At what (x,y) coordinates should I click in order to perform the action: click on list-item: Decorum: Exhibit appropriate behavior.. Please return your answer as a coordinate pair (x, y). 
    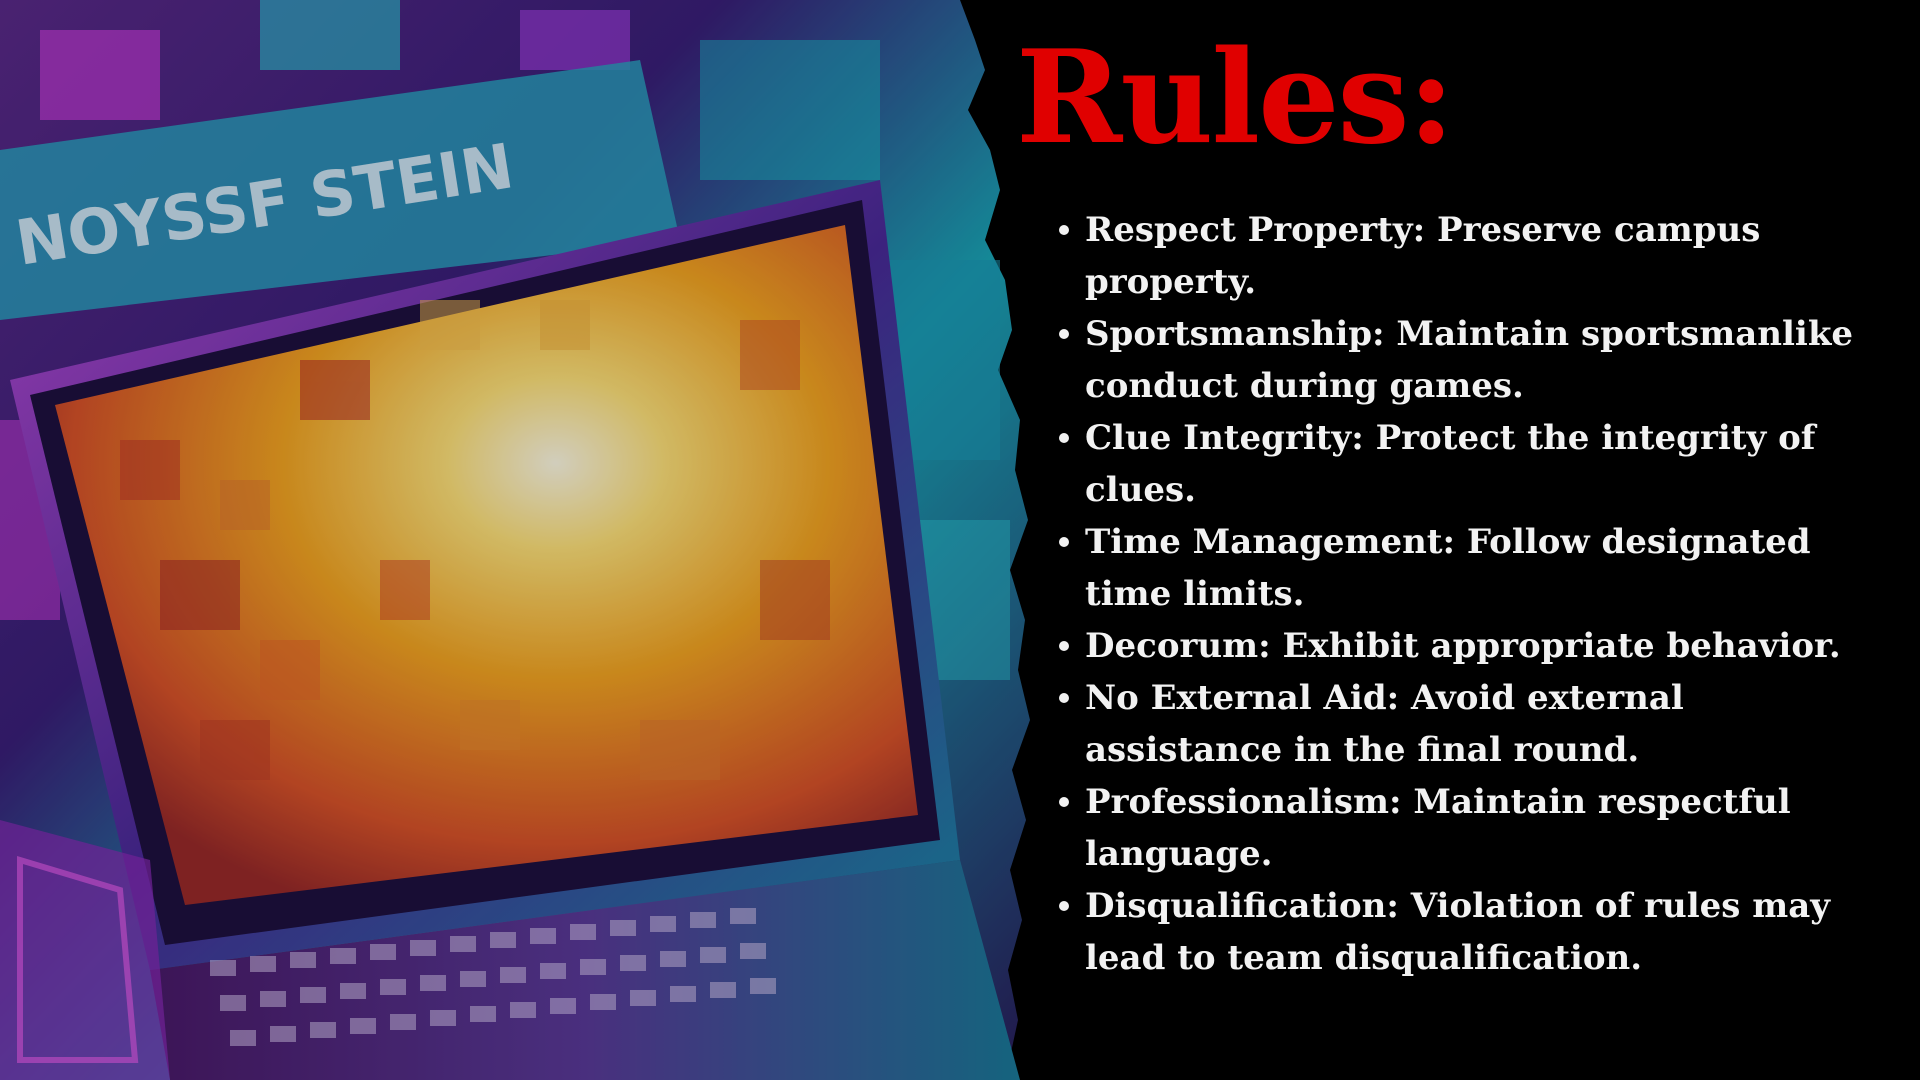
    Looking at the image, I should click on (1467, 646).